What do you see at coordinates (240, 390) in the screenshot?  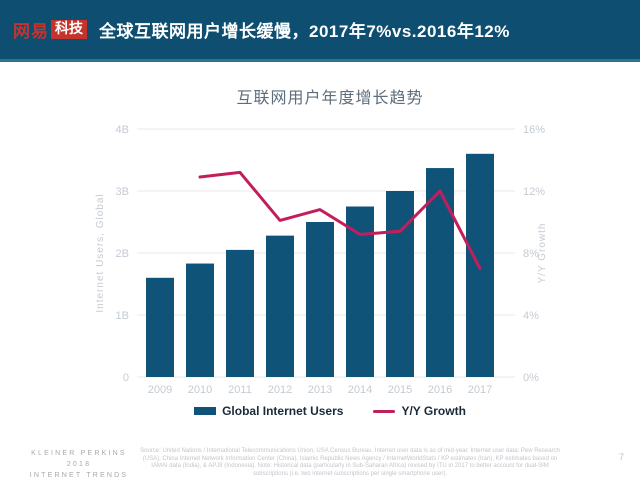 I see `x-axis-label-2011: 2011` at bounding box center [240, 390].